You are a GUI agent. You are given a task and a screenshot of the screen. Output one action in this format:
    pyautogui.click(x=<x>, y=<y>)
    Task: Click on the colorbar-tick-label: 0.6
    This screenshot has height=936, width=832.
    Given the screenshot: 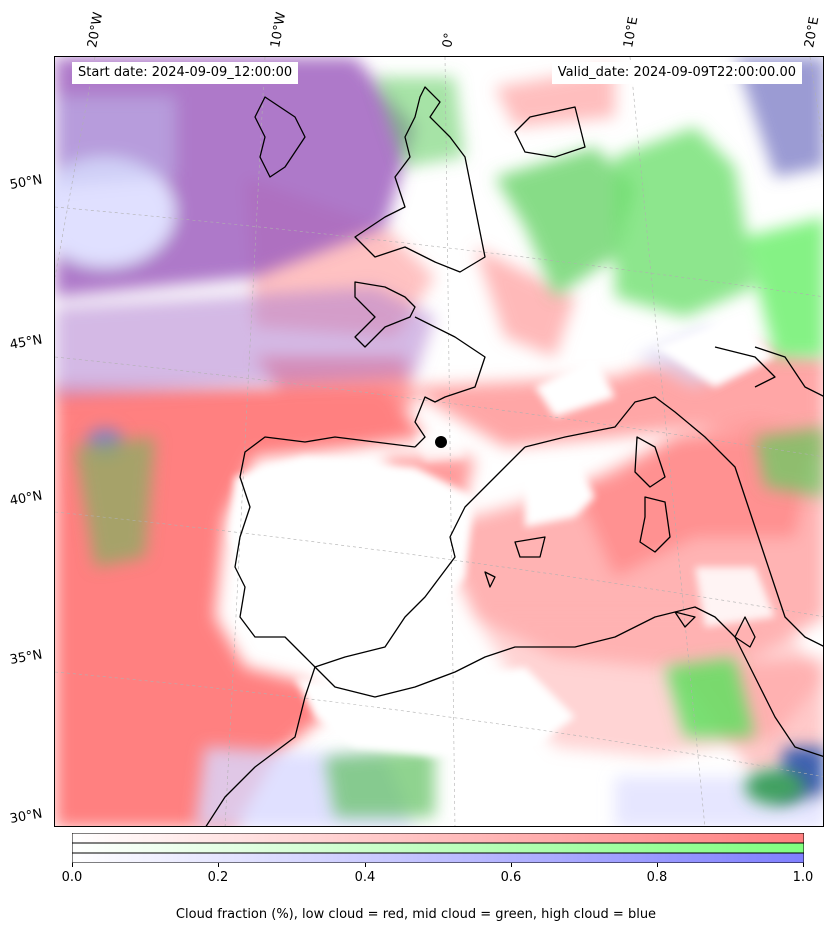 What is the action you would take?
    pyautogui.click(x=511, y=877)
    